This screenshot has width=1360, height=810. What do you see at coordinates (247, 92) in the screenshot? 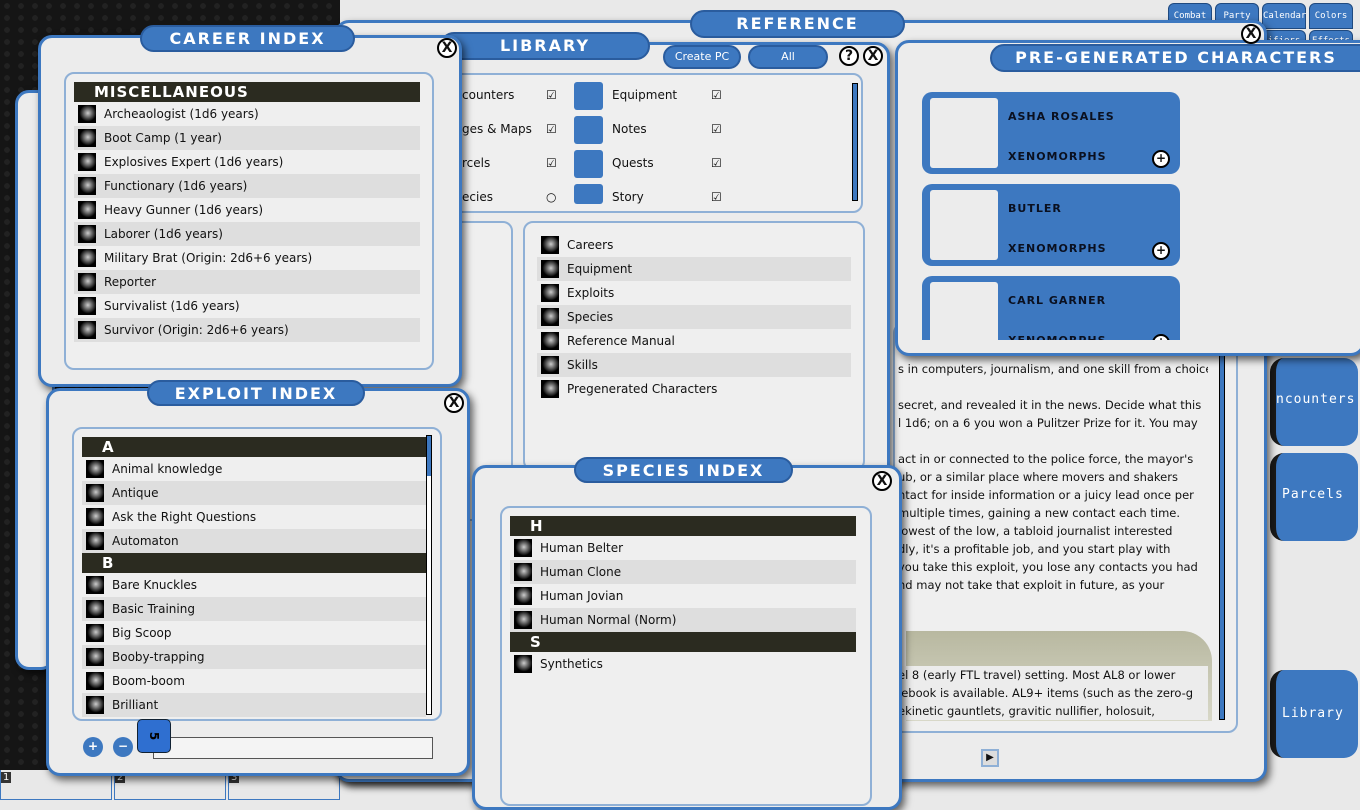
I see `career-group-header: MISCELLANEOUS` at bounding box center [247, 92].